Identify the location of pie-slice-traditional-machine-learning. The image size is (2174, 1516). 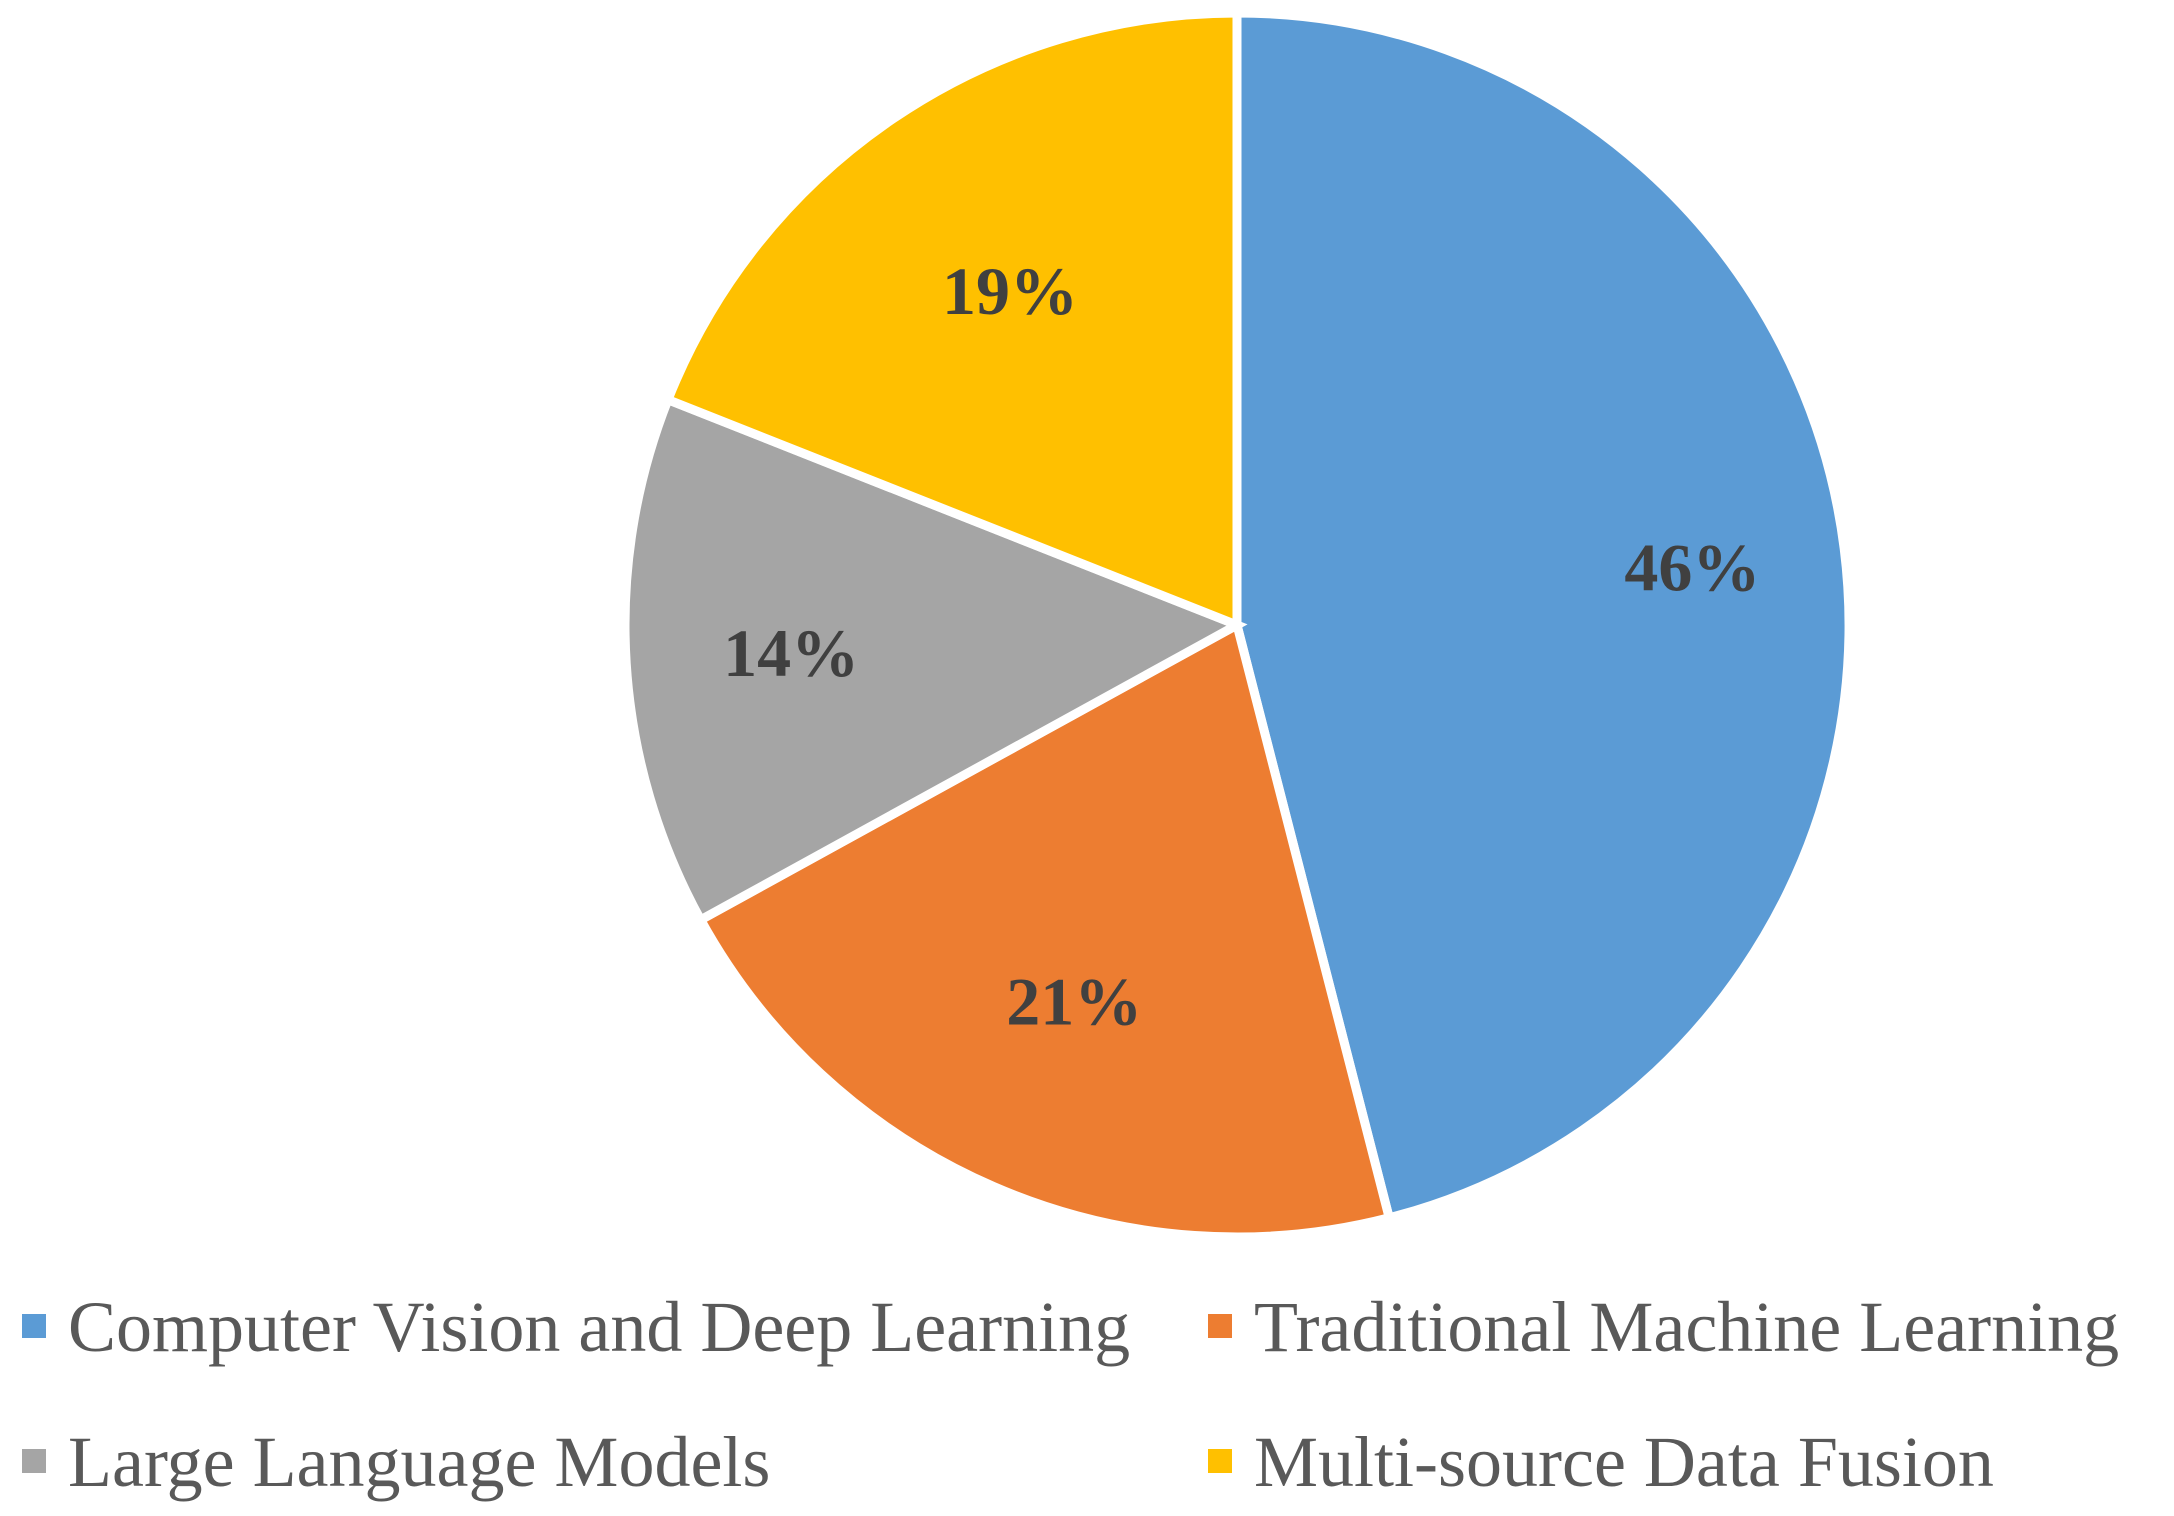
(1044, 930).